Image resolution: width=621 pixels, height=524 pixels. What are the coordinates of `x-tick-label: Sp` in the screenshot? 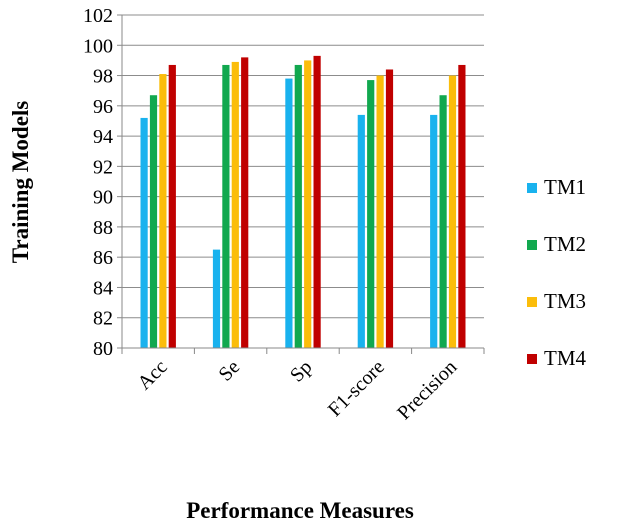 It's located at (301, 371).